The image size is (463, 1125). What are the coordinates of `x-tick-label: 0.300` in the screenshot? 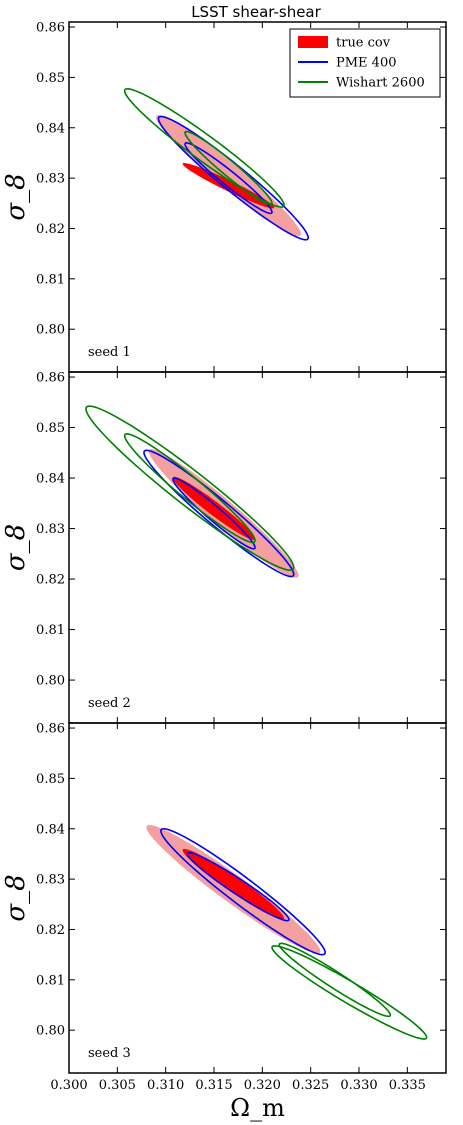 It's located at (68, 1085).